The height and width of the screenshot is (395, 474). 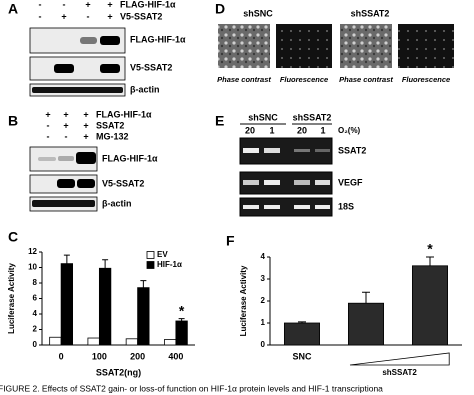 What do you see at coordinates (35, 282) in the screenshot?
I see `y-tick-label: 8` at bounding box center [35, 282].